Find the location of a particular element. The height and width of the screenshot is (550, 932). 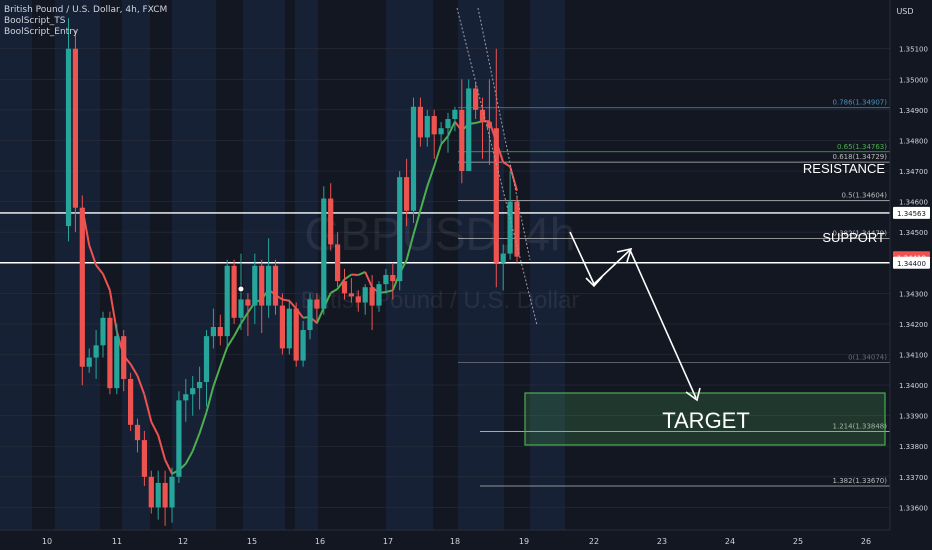

support-price-label-box is located at coordinates (911, 262).